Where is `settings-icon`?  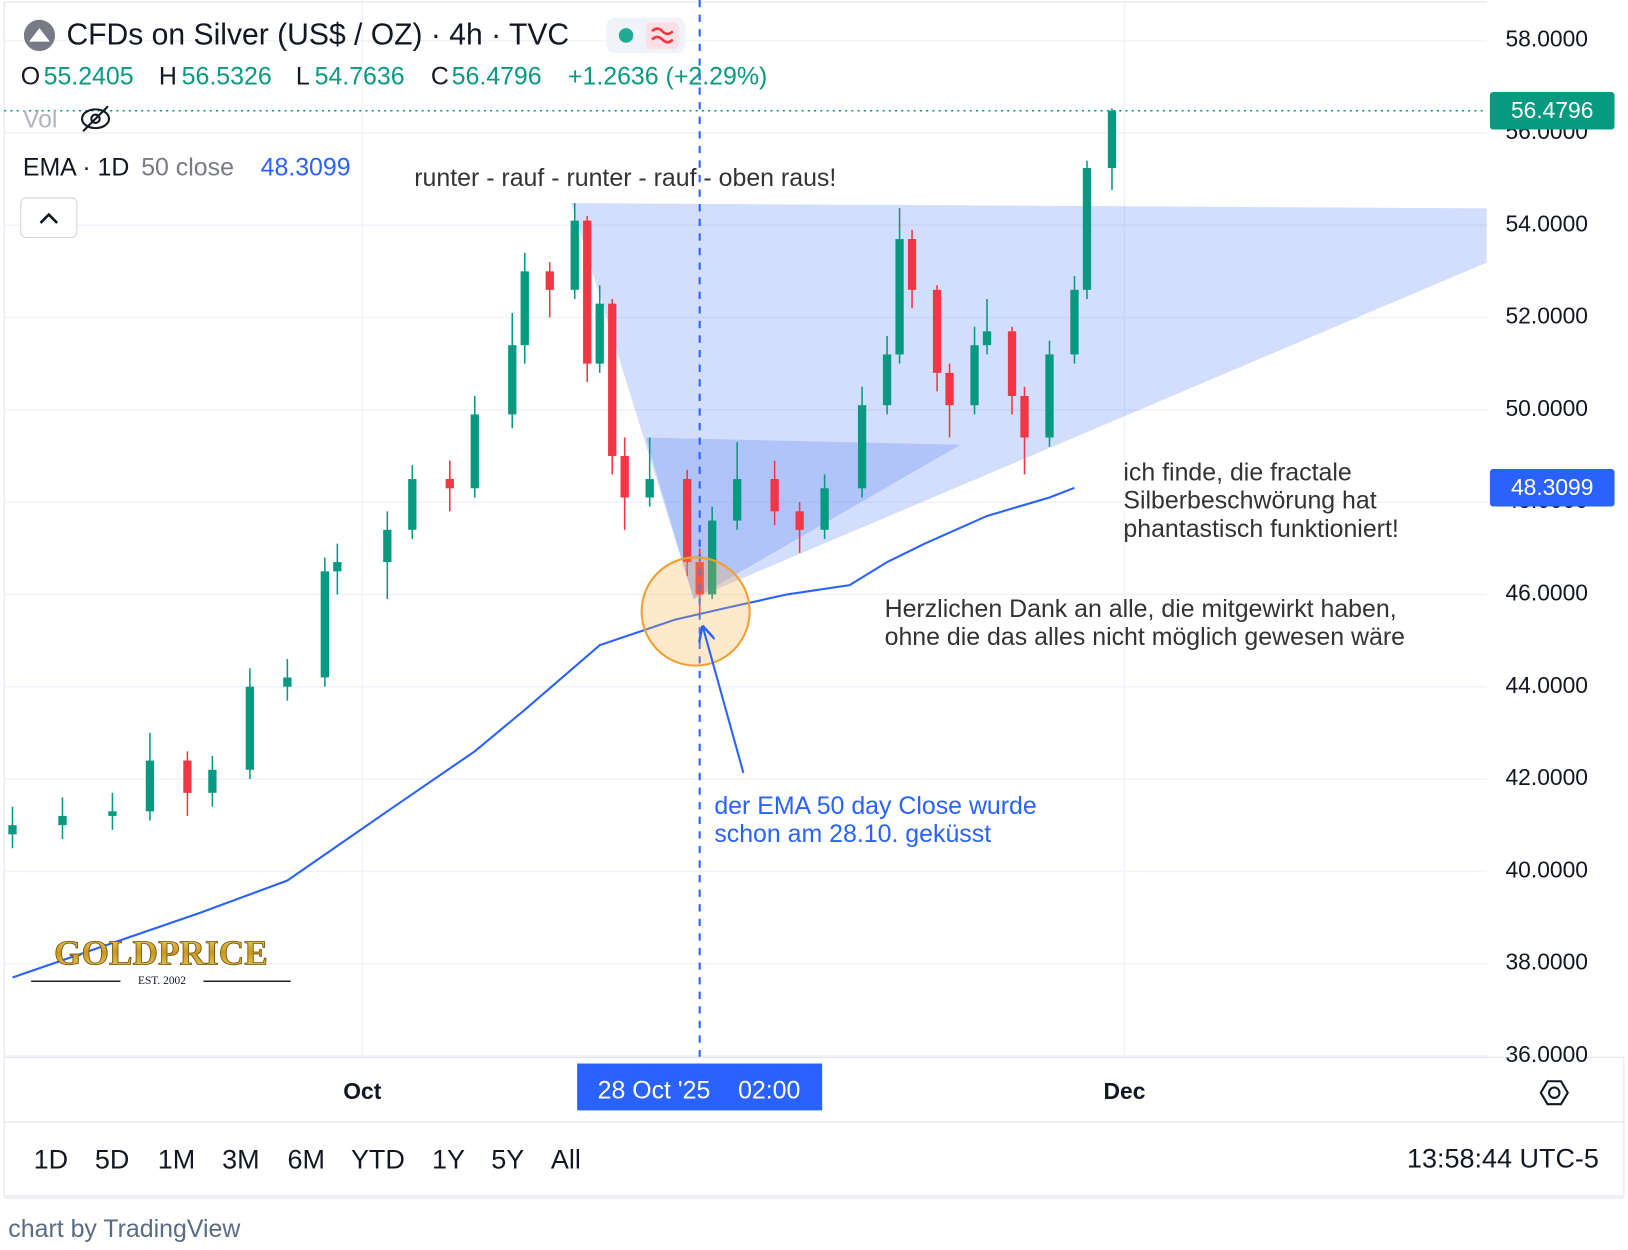
settings-icon is located at coordinates (1554, 1092).